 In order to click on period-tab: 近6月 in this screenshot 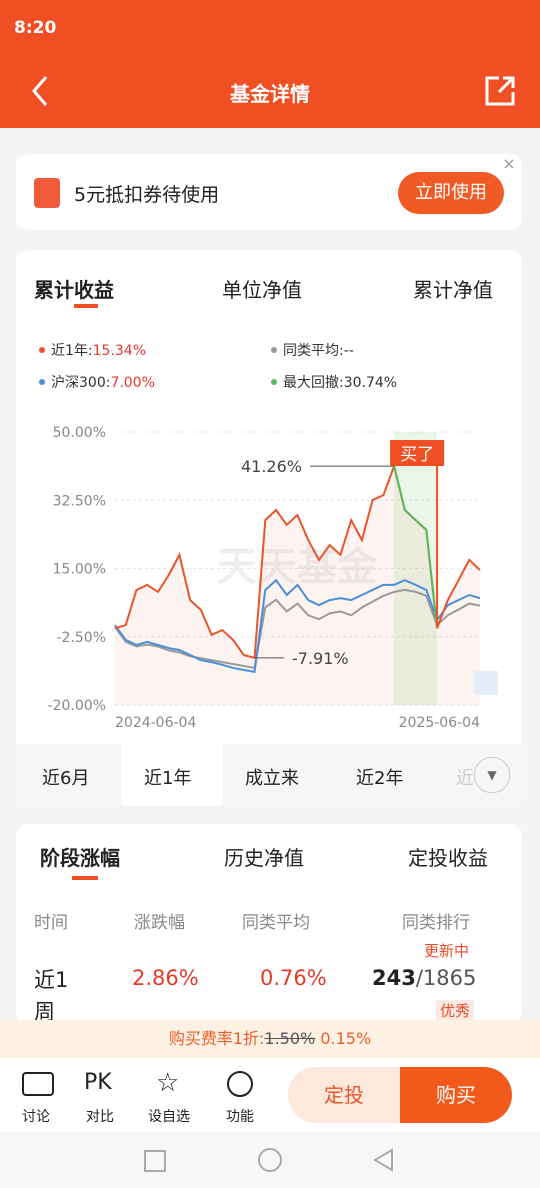, I will do `click(66, 778)`.